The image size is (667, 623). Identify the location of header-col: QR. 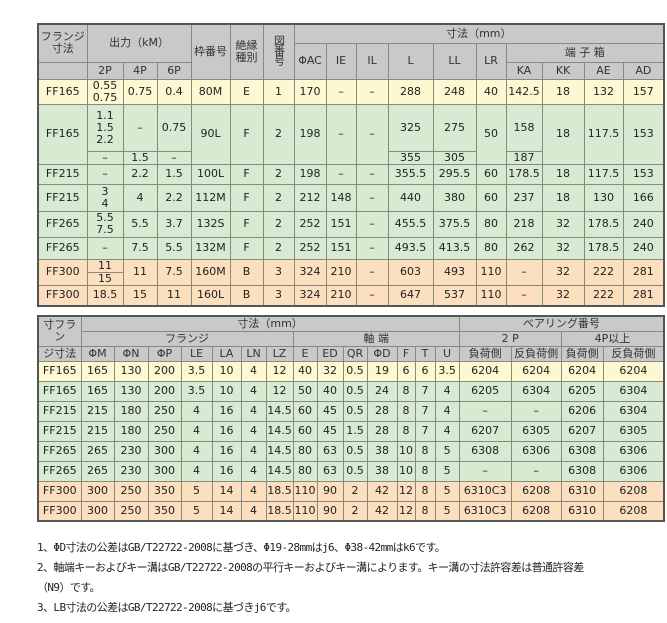
(355, 353).